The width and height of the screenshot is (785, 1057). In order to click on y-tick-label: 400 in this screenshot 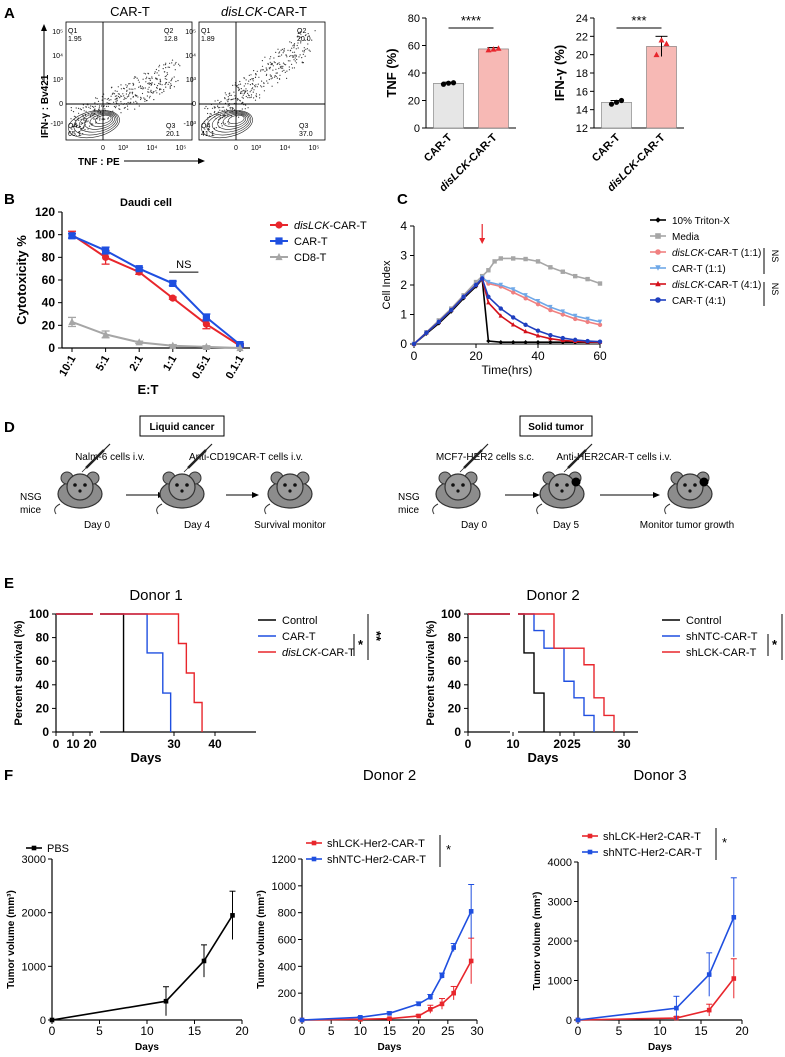, I will do `click(287, 967)`.